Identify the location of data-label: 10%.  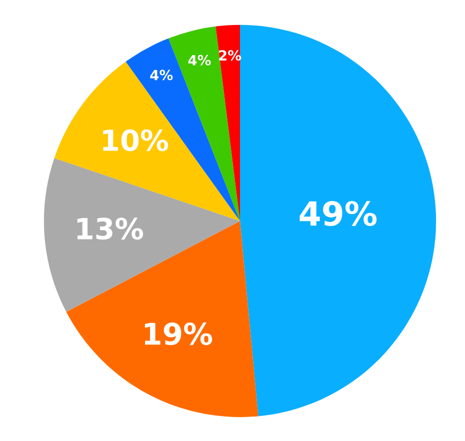
(135, 140).